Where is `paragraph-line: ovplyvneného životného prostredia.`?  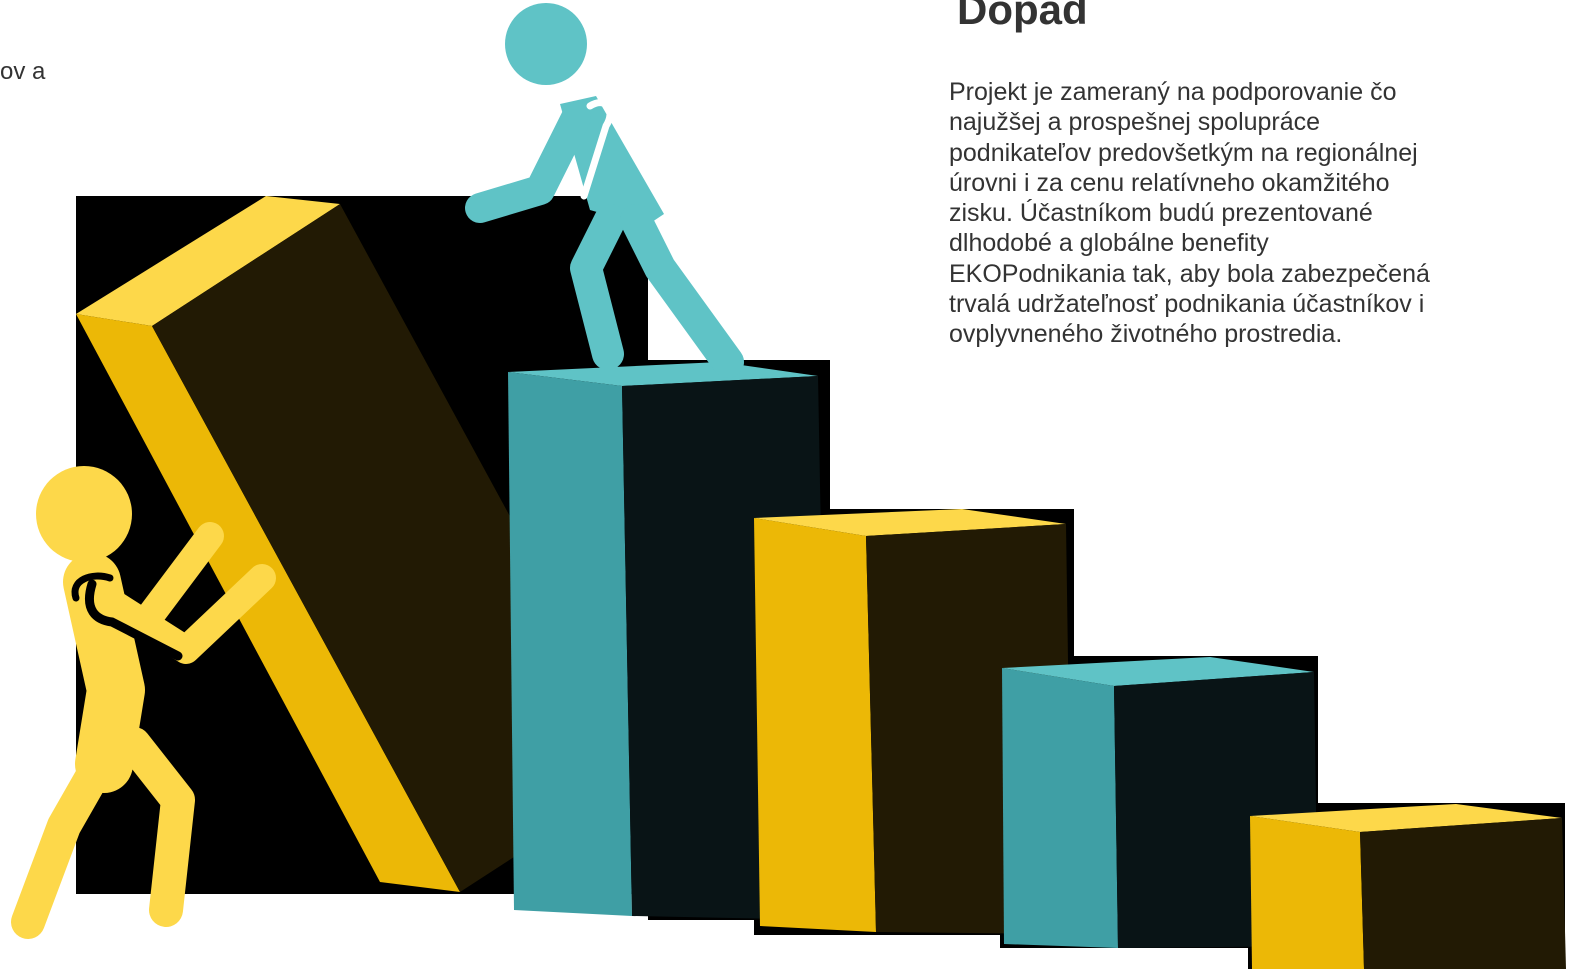
paragraph-line: ovplyvneného životného prostredia. is located at coordinates (1146, 334).